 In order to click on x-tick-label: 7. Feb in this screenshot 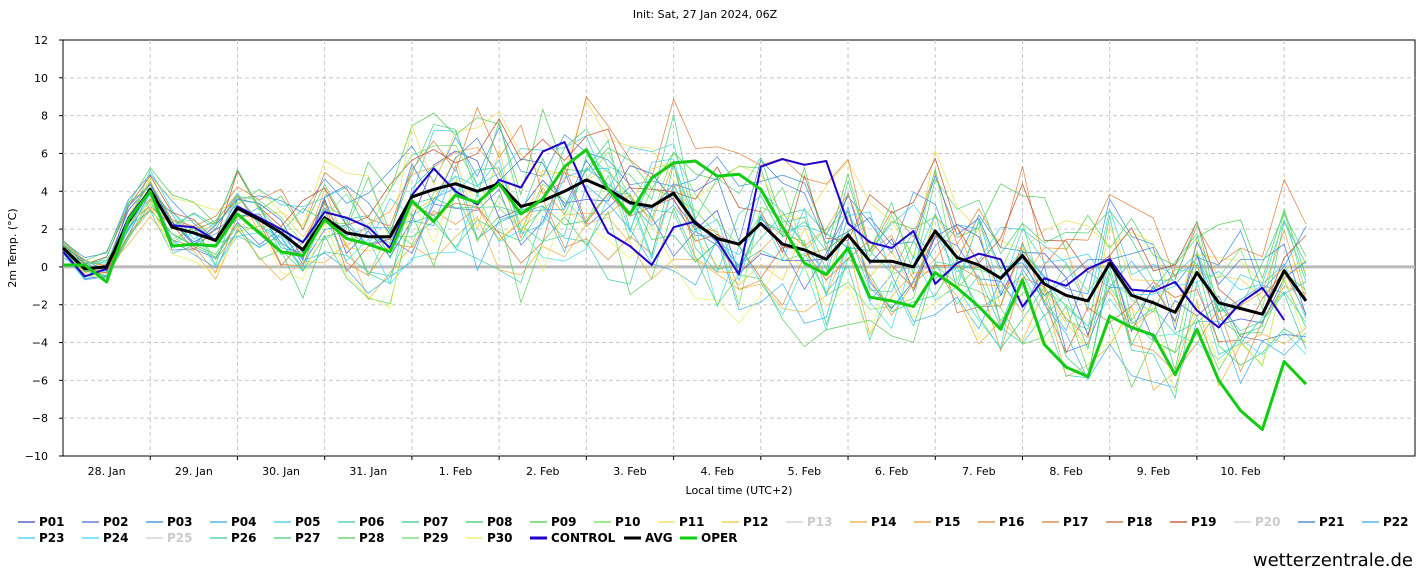, I will do `click(978, 471)`.